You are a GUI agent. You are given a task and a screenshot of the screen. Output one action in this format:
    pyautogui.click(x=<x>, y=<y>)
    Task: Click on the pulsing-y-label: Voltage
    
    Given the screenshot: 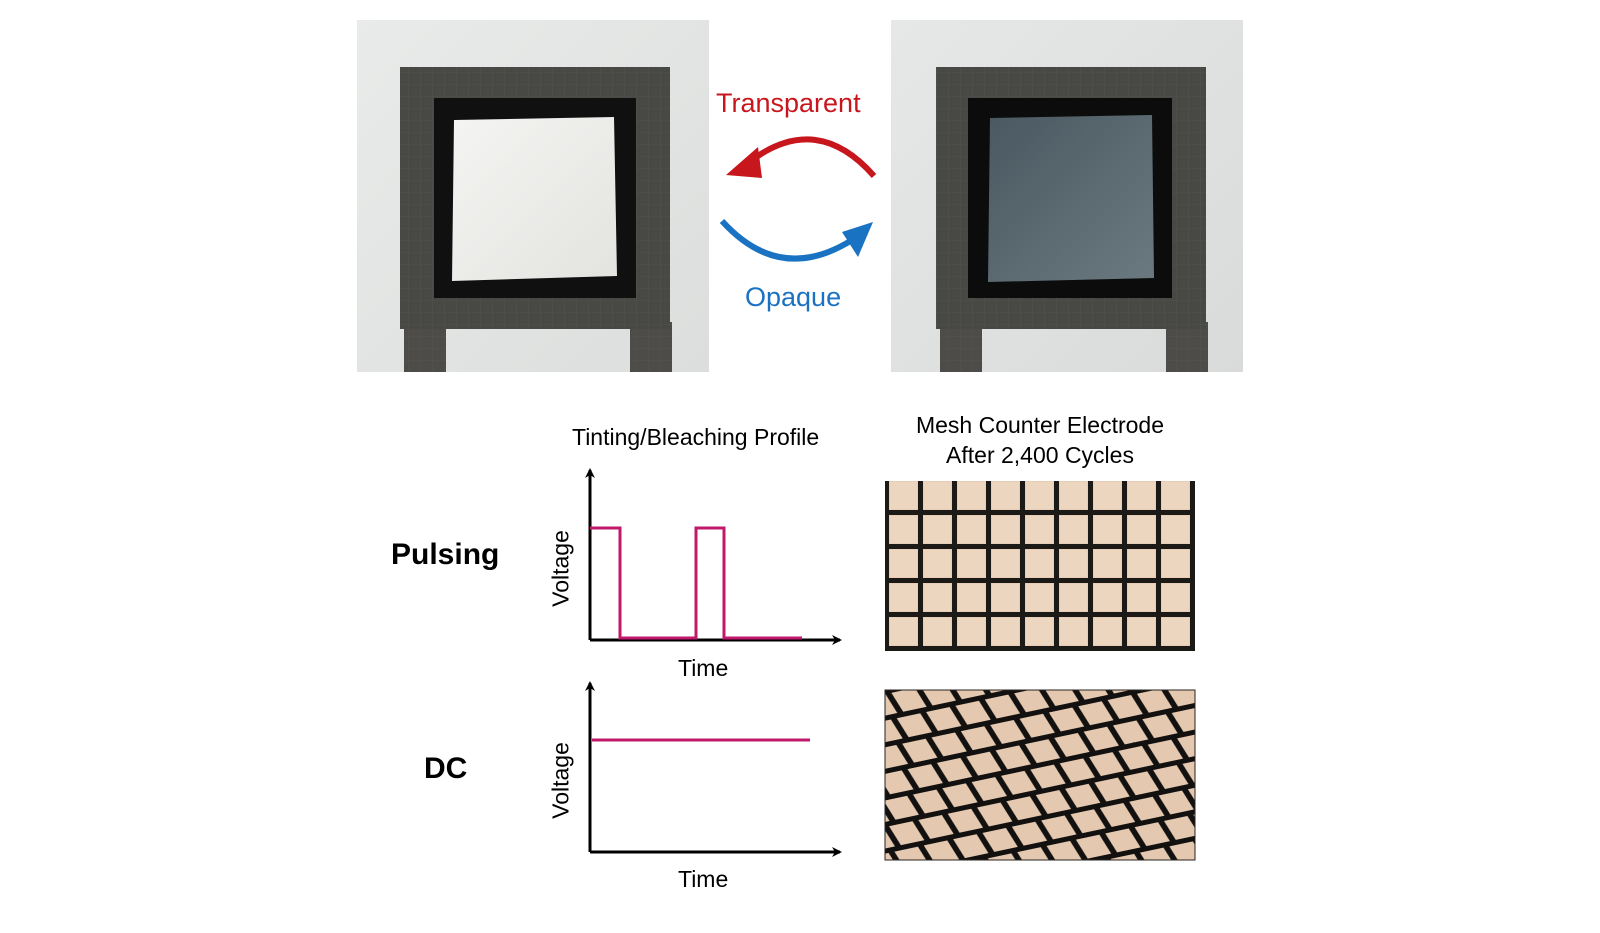 What is the action you would take?
    pyautogui.click(x=560, y=568)
    